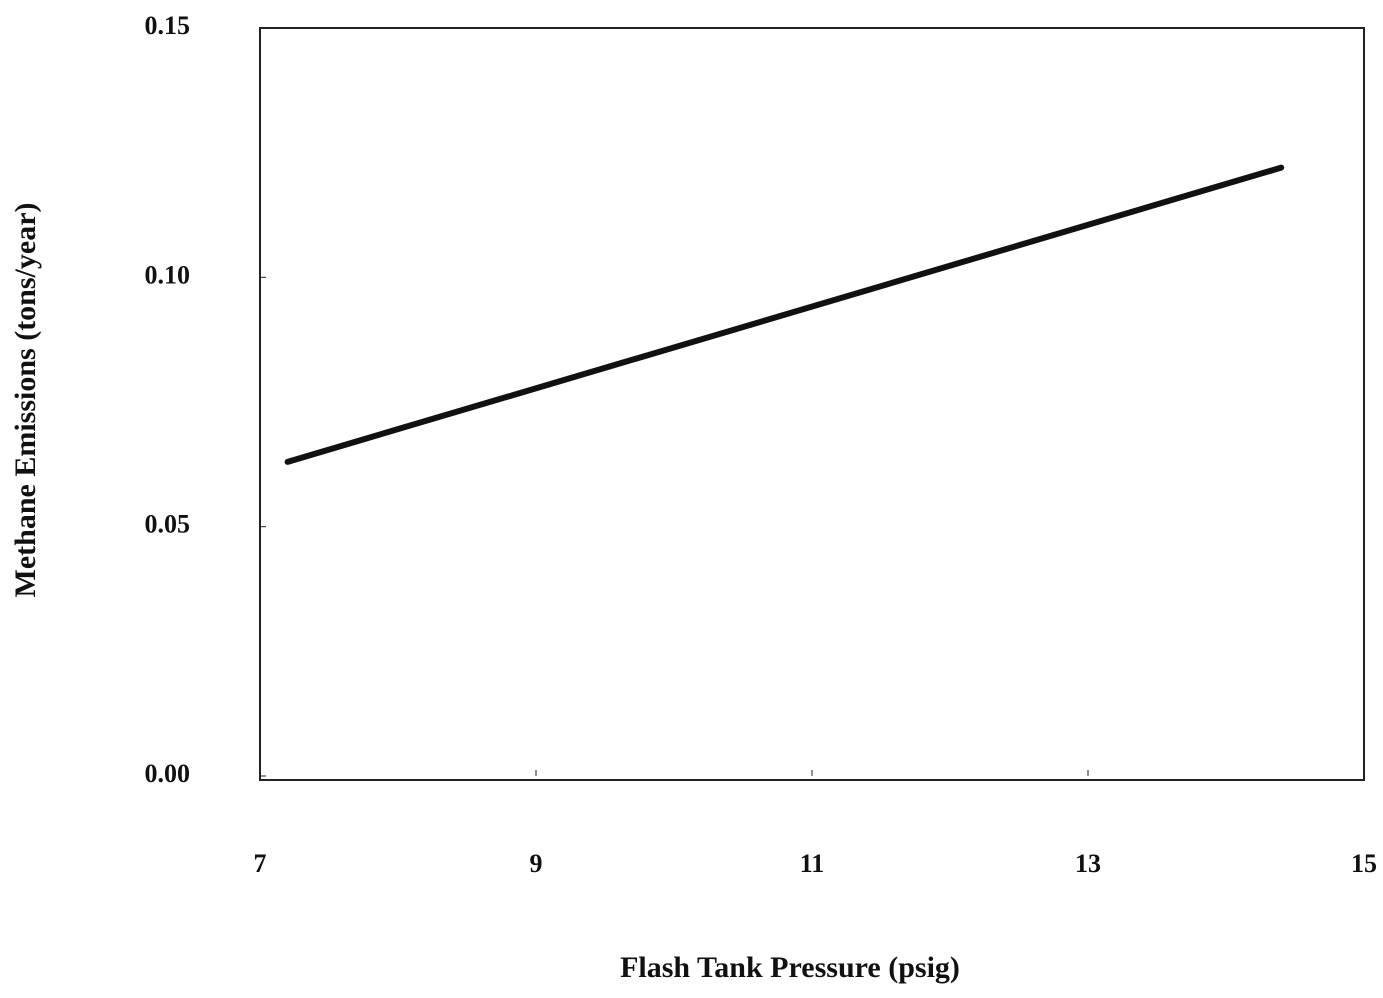 The width and height of the screenshot is (1383, 998). Describe the element at coordinates (1088, 863) in the screenshot. I see `x-tick-label: 13` at that location.